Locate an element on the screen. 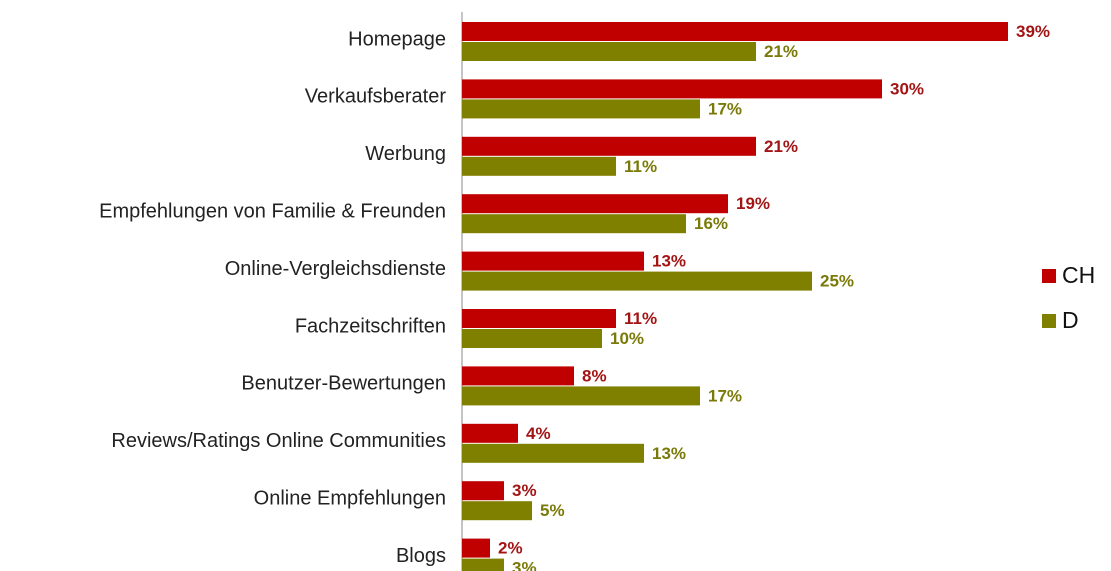 The height and width of the screenshot is (571, 1111). category-label: Verkaufsberater is located at coordinates (376, 97).